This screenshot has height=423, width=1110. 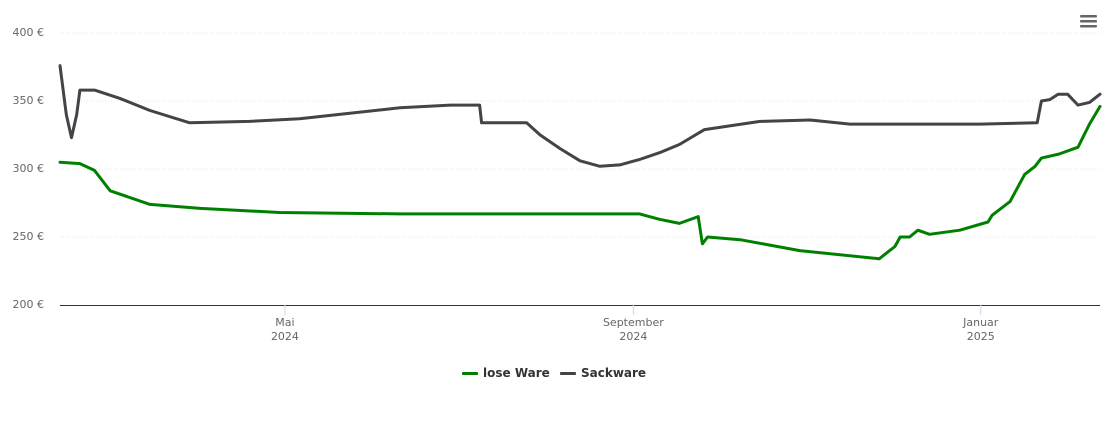 What do you see at coordinates (29, 32) in the screenshot?
I see `y-tick-label: 400 €` at bounding box center [29, 32].